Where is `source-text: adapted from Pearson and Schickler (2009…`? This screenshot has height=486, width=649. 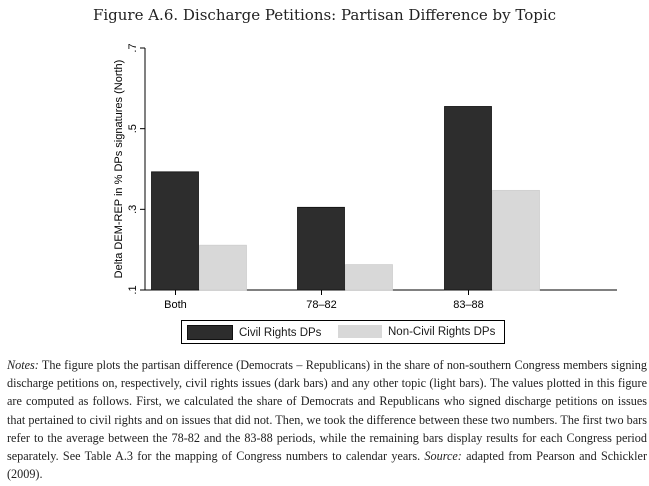 source-text: adapted from Pearson and Schickler (2009… is located at coordinates (327, 465).